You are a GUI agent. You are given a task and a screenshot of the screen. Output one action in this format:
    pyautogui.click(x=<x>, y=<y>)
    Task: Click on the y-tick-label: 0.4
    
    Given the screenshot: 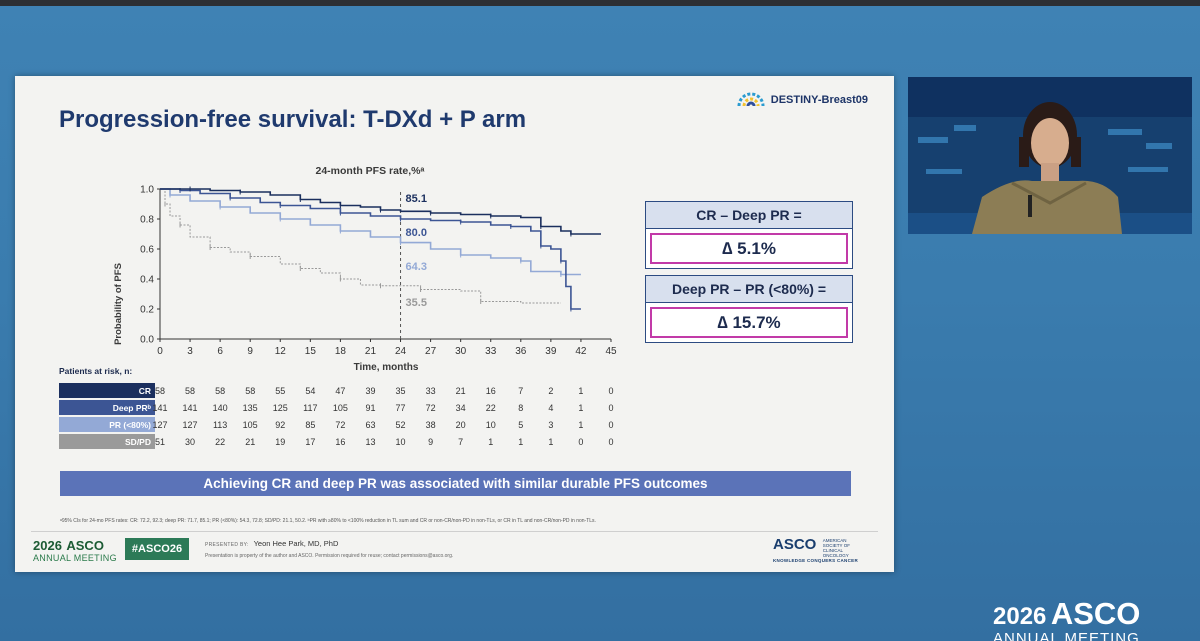 What is the action you would take?
    pyautogui.click(x=147, y=280)
    